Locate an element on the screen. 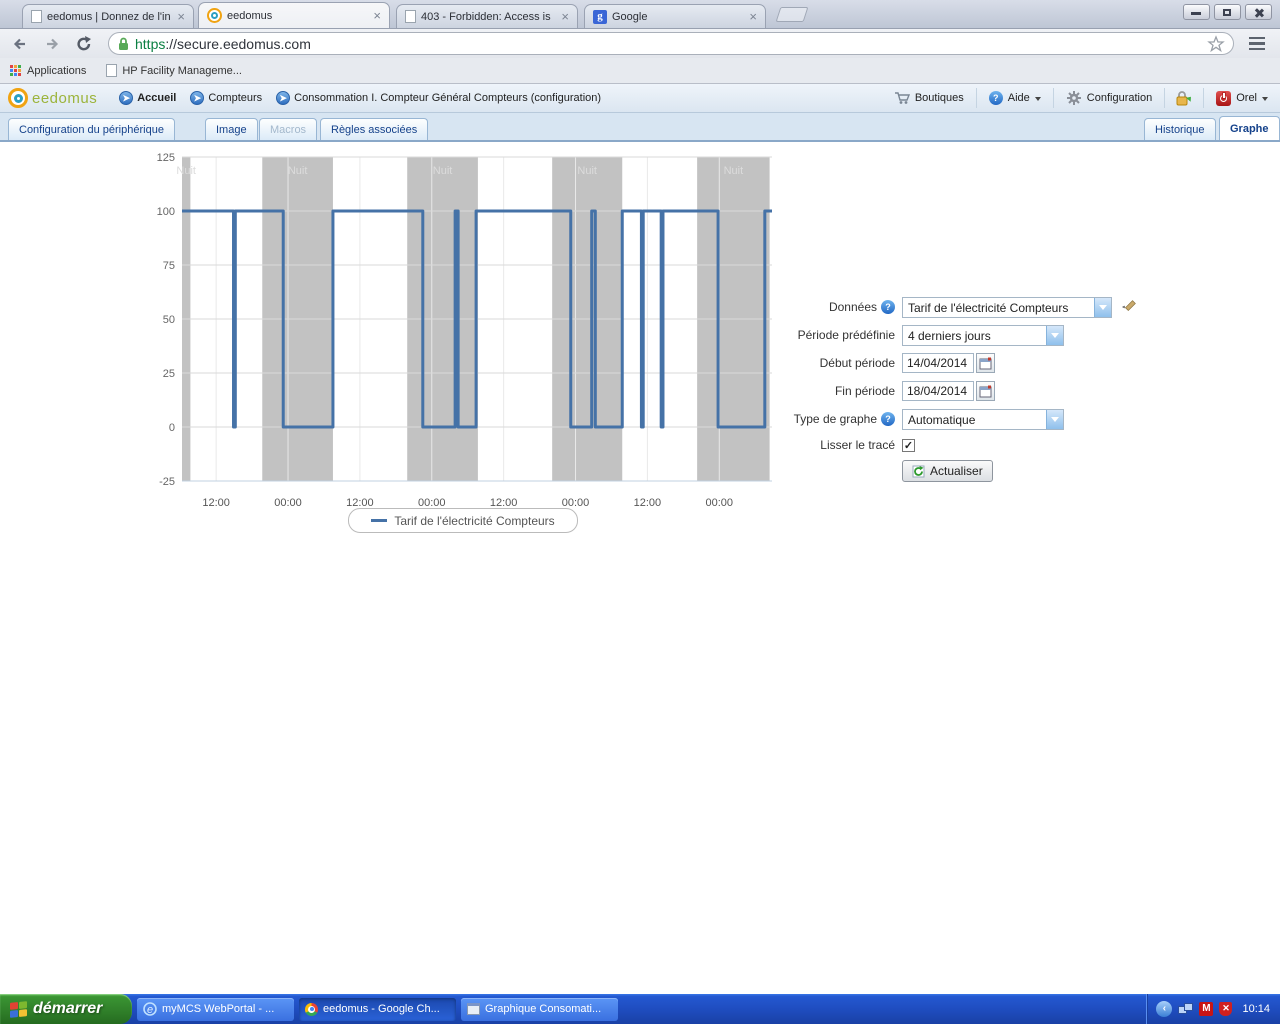 The height and width of the screenshot is (1024, 1280). minimize-button is located at coordinates (1196, 12).